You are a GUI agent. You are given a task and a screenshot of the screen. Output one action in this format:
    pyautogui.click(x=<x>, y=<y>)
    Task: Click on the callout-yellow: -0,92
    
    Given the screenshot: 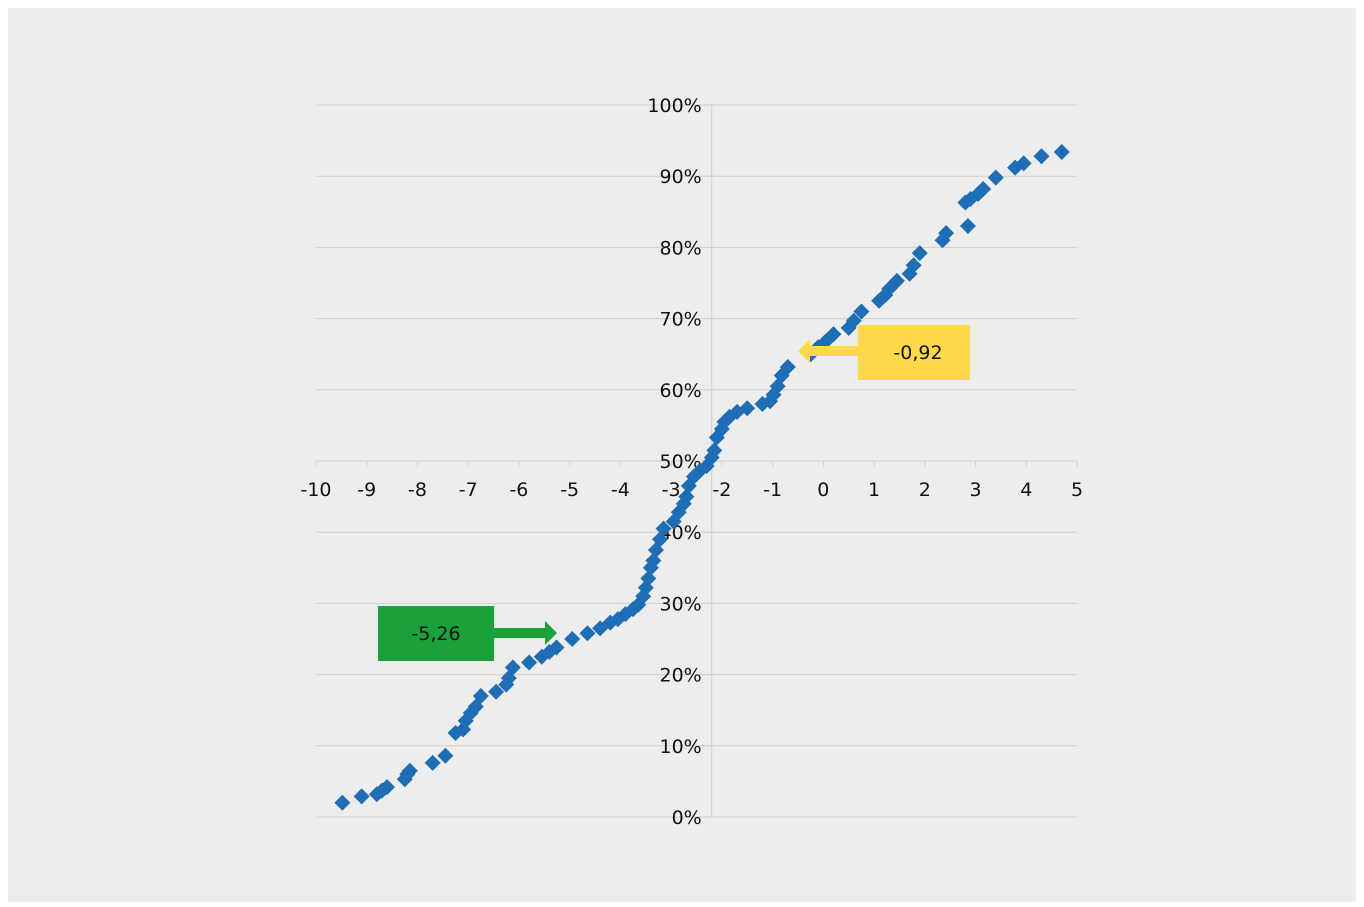 What is the action you would take?
    pyautogui.click(x=884, y=352)
    